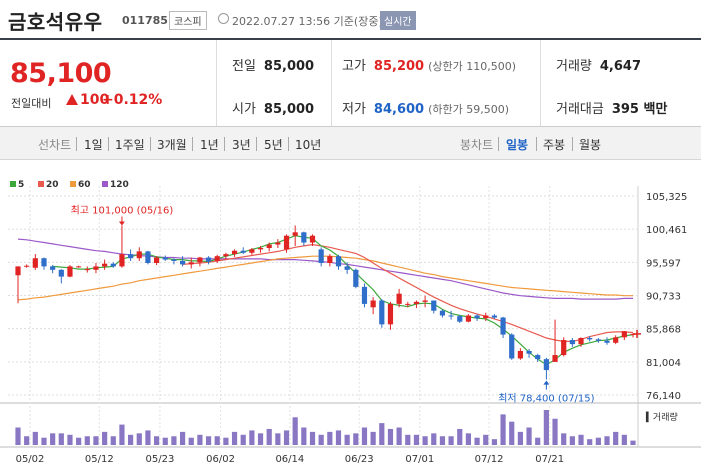 This screenshot has width=701, height=469. Describe the element at coordinates (273, 145) in the screenshot. I see `period-5y: 5년` at that location.